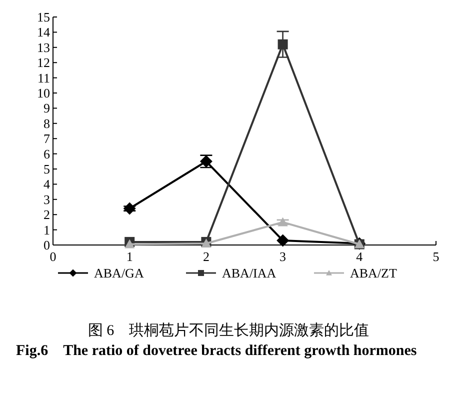 This screenshot has width=457, height=395. I want to click on x-tick-label: 1, so click(129, 256).